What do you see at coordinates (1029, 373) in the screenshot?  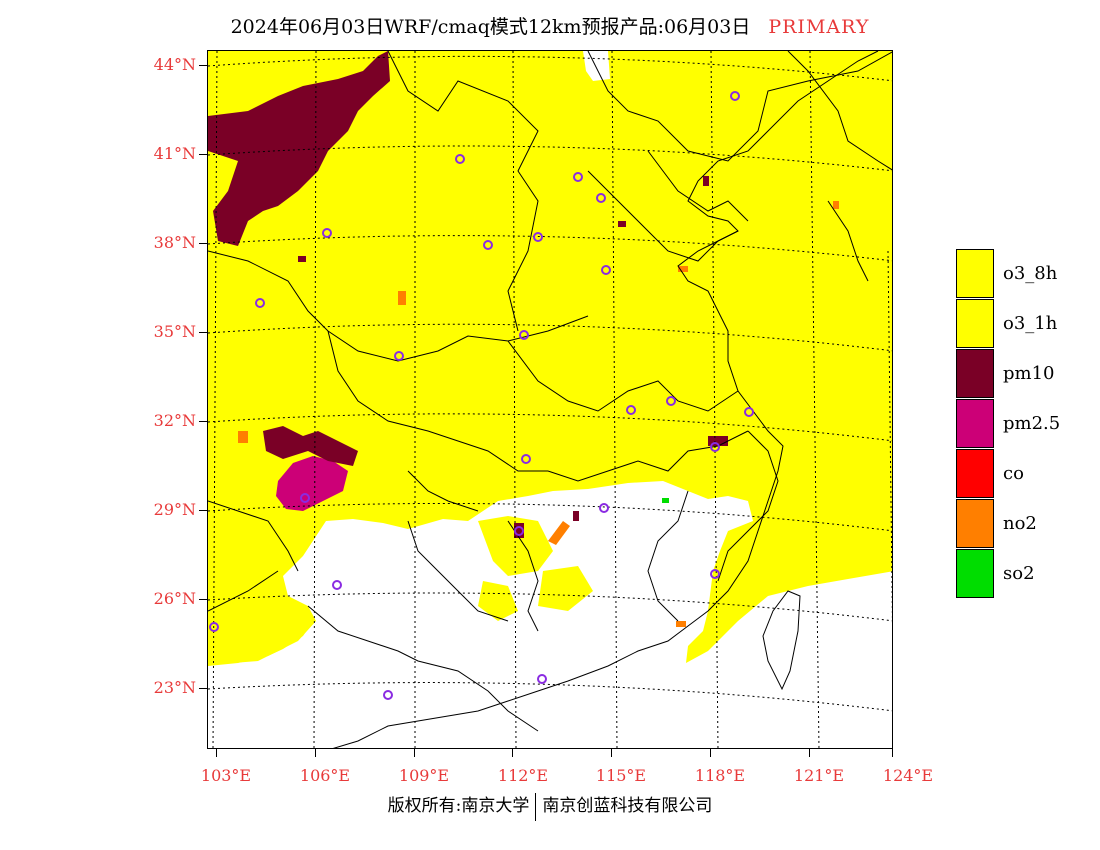 I see `legend-label: pm10` at bounding box center [1029, 373].